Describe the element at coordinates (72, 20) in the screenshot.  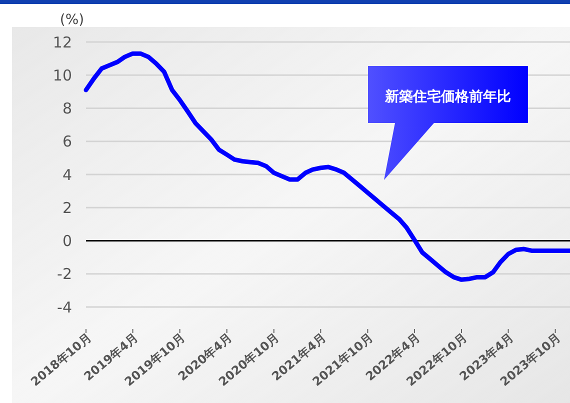
I see `y-axis-title: (%)` at that location.